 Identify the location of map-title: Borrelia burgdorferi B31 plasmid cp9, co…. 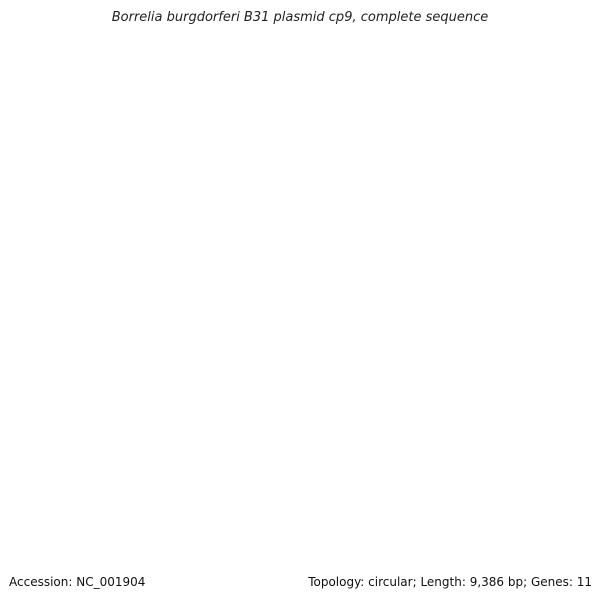
(300, 17).